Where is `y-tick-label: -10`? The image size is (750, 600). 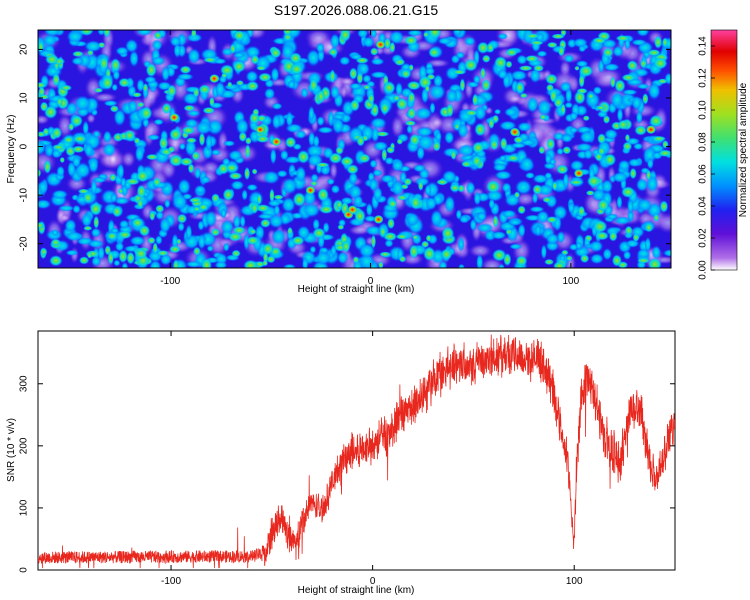 y-tick-label: -10 is located at coordinates (24, 194).